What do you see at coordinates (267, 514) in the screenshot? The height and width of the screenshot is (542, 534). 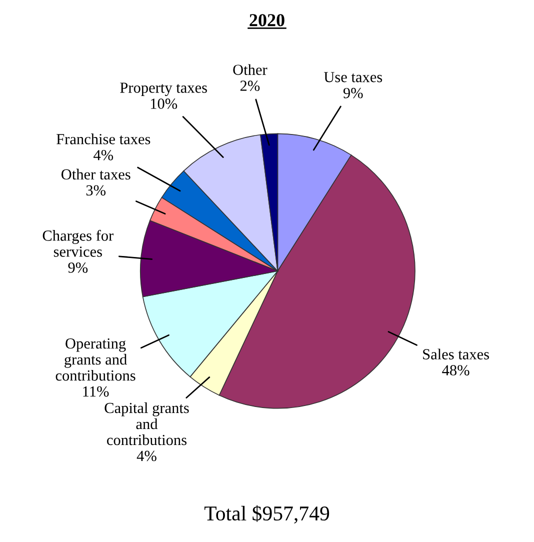 I see `text: Total $957,749` at bounding box center [267, 514].